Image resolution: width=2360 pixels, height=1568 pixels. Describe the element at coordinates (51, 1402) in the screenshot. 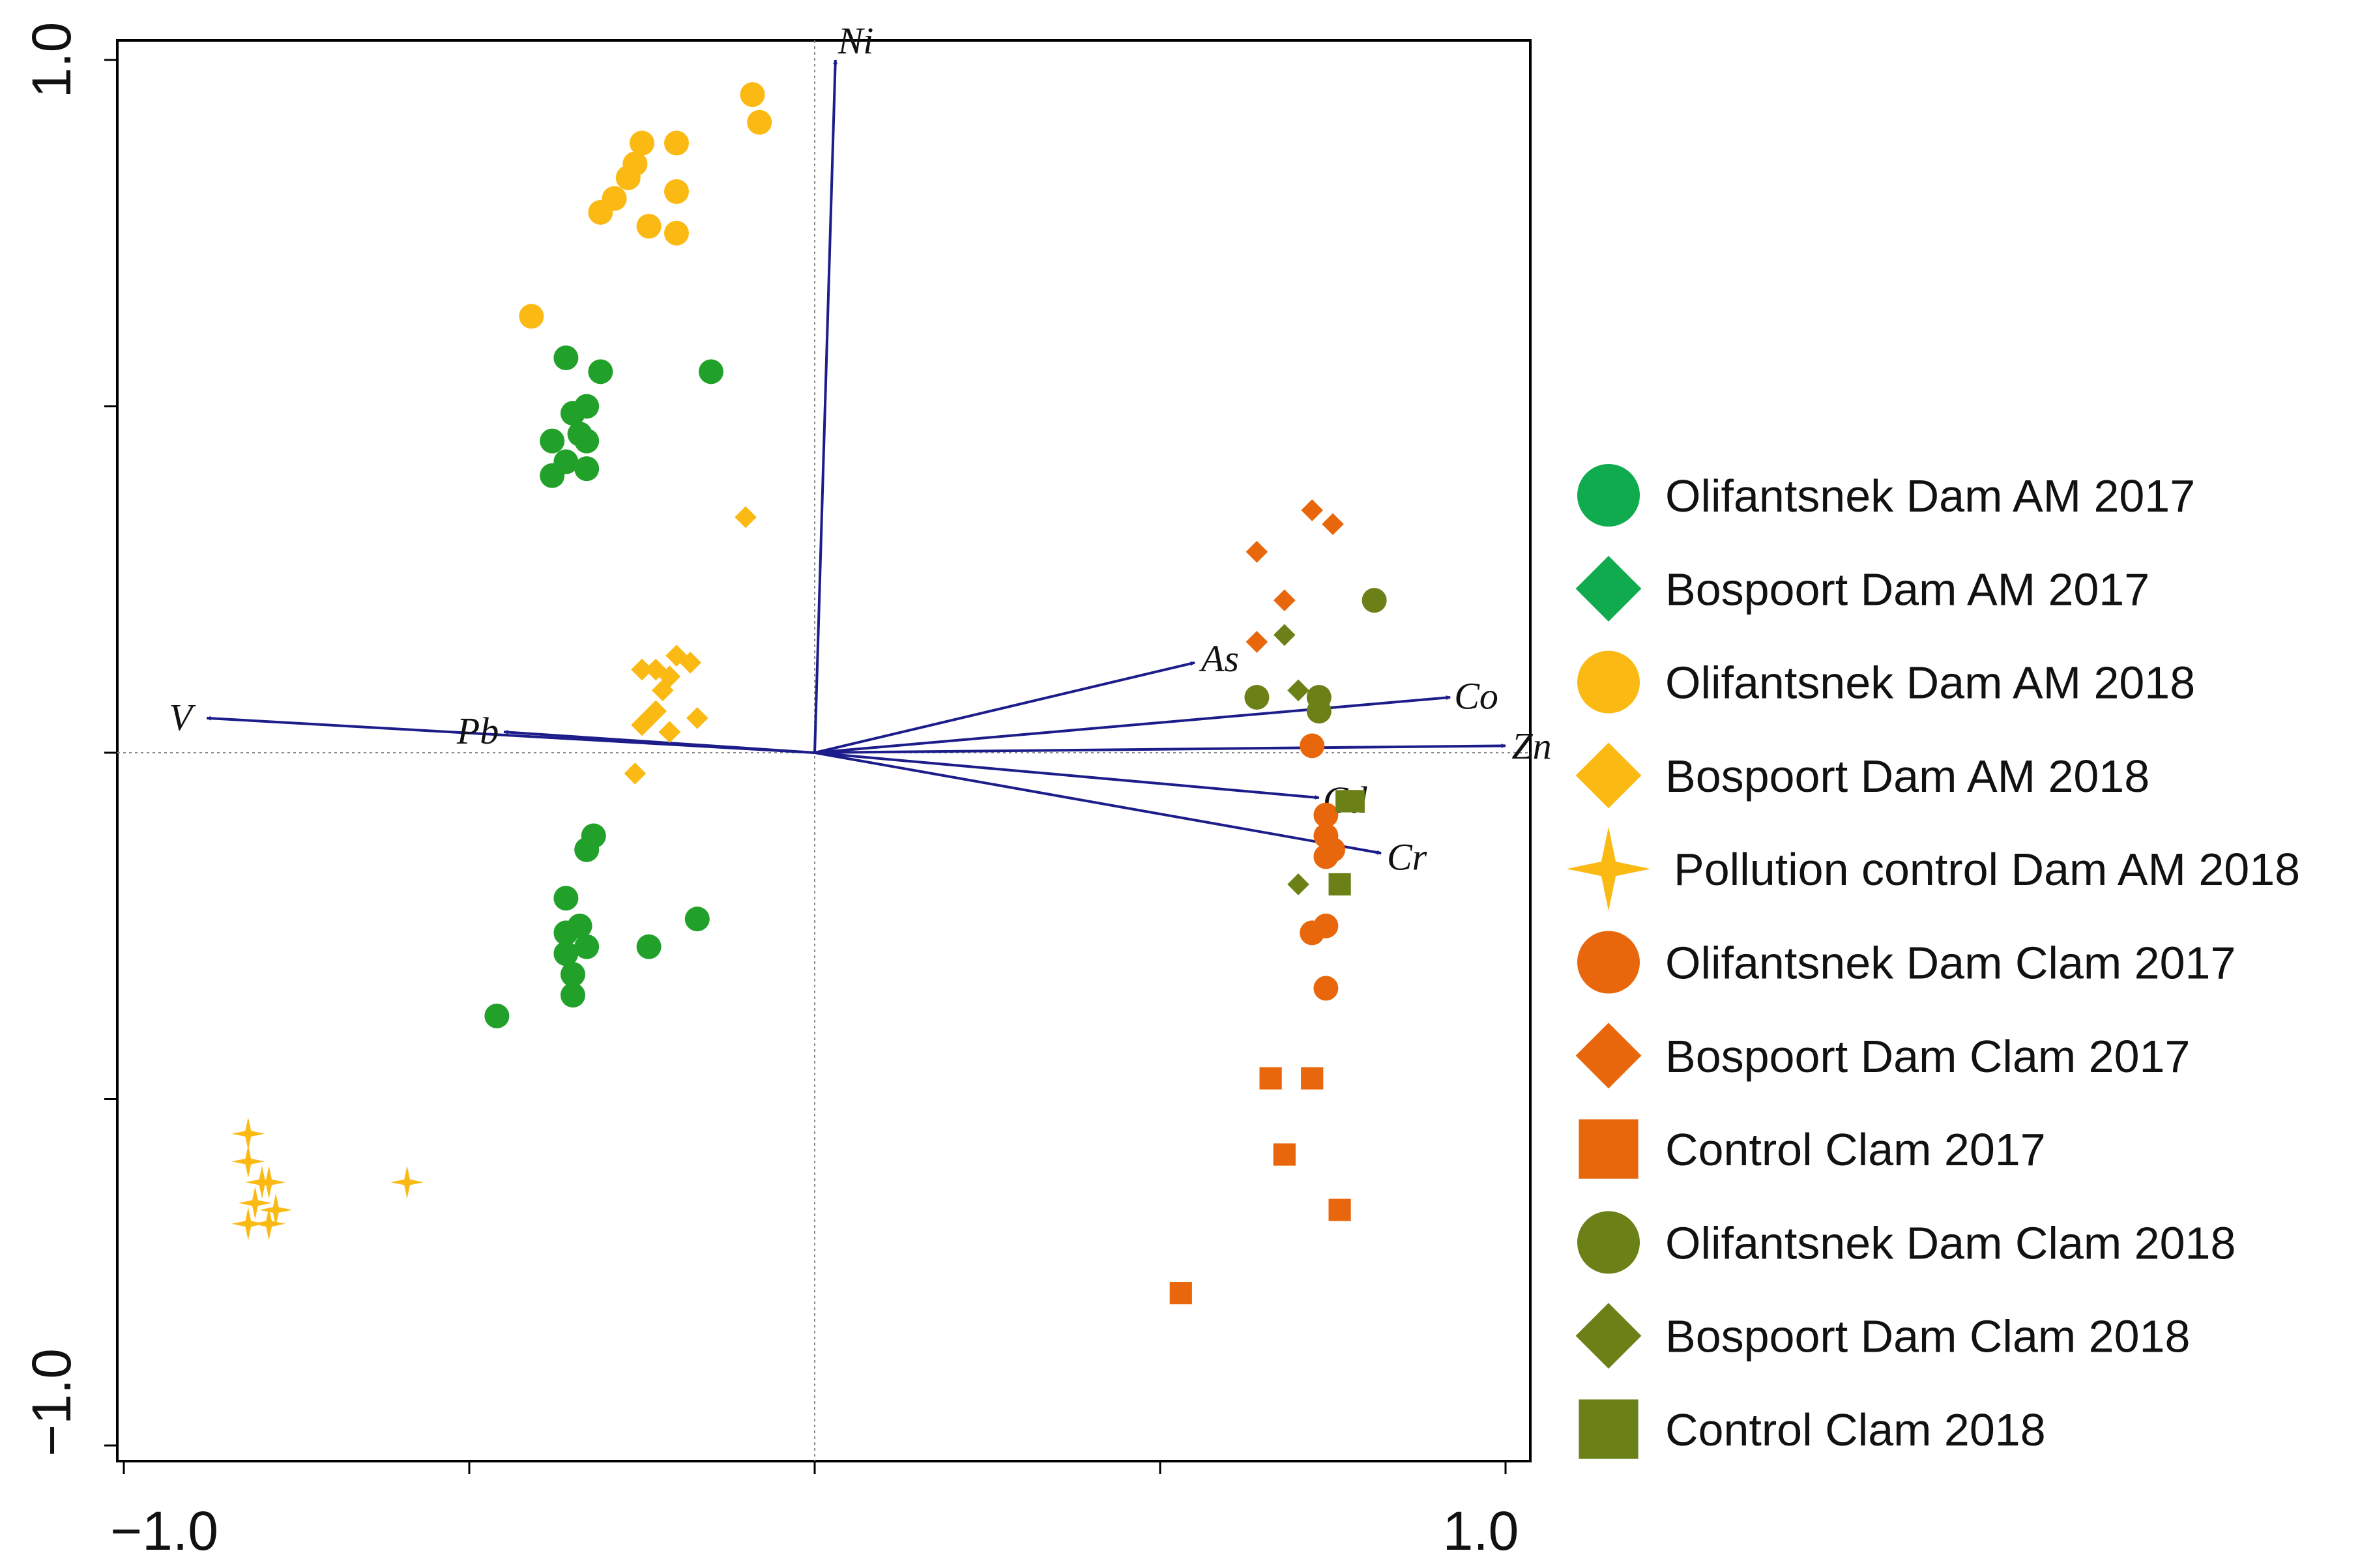

I see `y-tick-label-min: −1.0` at that location.